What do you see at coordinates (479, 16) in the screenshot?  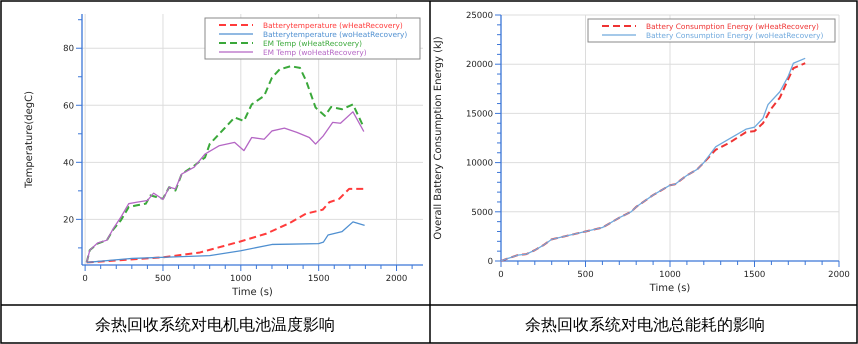 I see `y-tick-label: 25000` at bounding box center [479, 16].